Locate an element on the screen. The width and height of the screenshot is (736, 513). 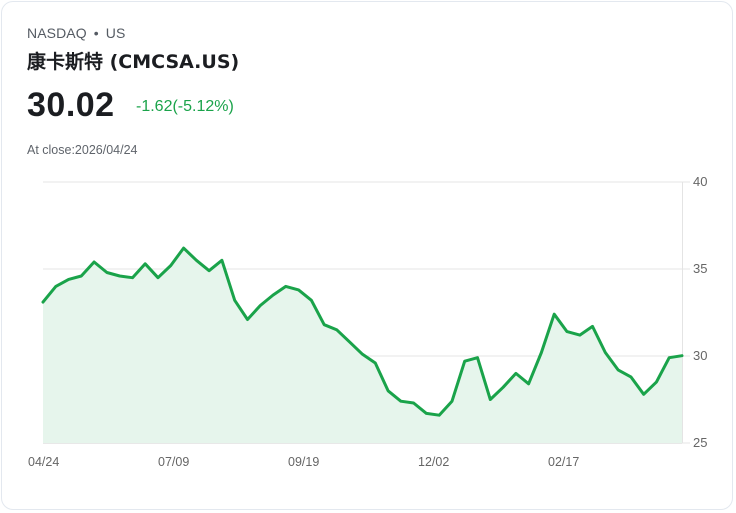
close-label: At close:2026/04/24 is located at coordinates (82, 150).